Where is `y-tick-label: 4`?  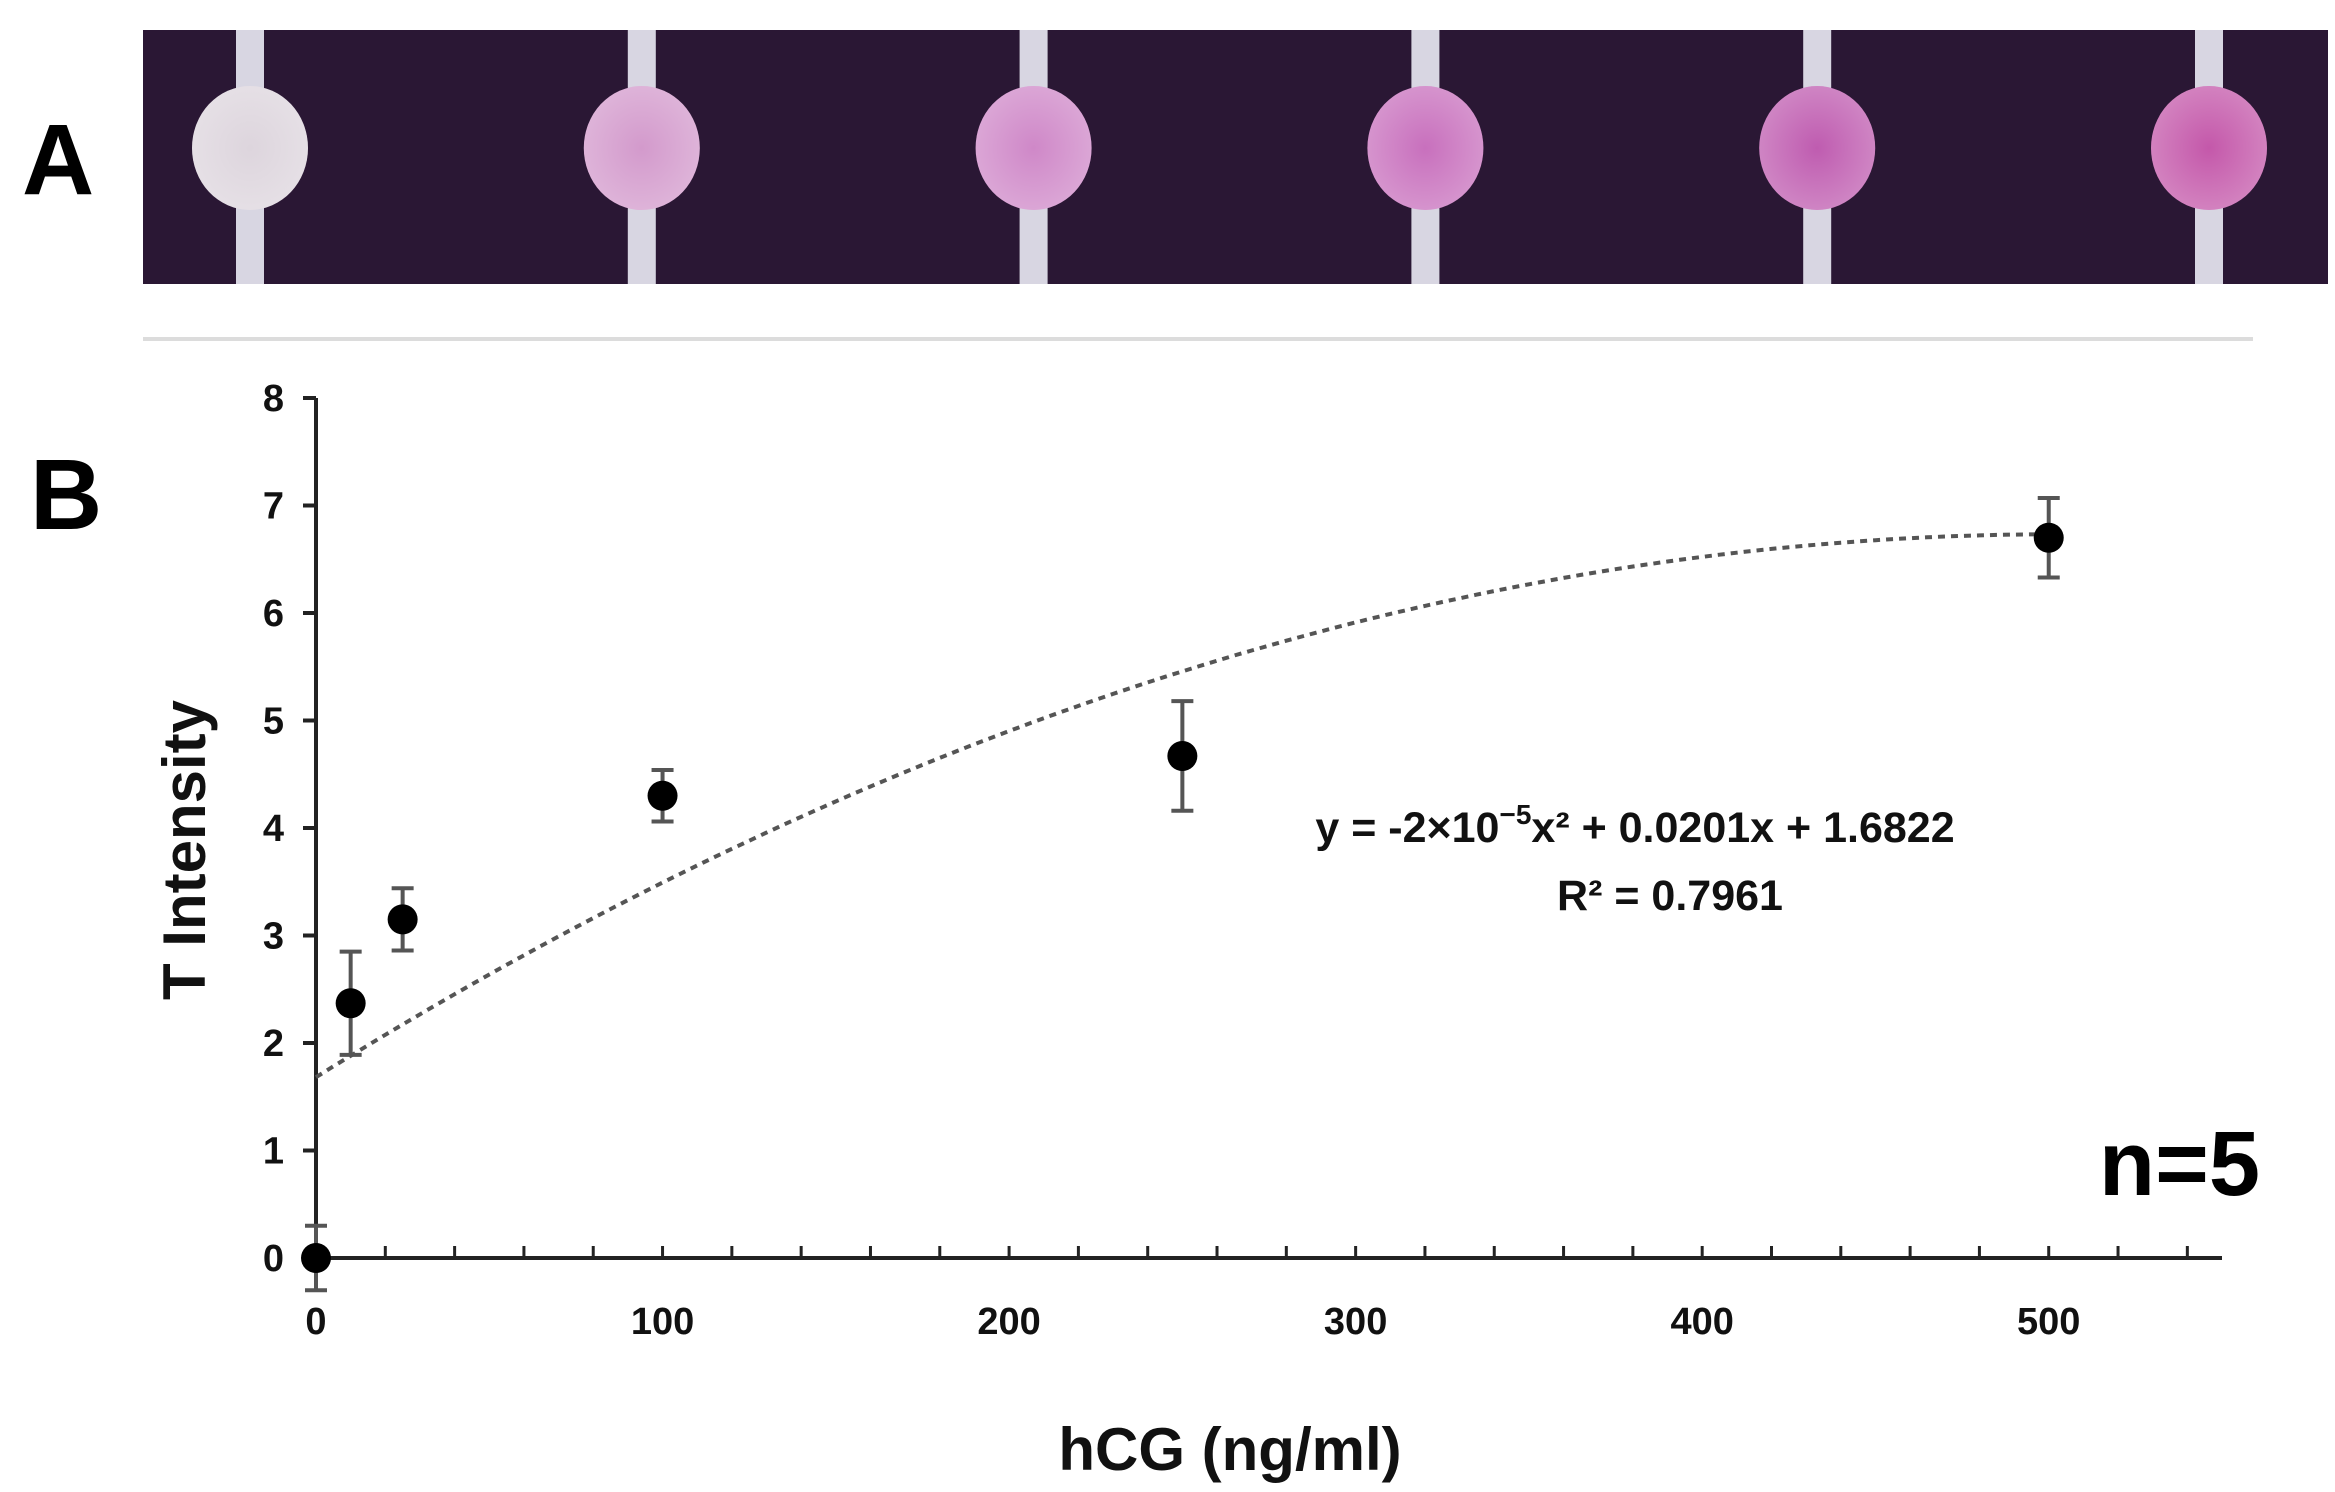 y-tick-label: 4 is located at coordinates (273, 829).